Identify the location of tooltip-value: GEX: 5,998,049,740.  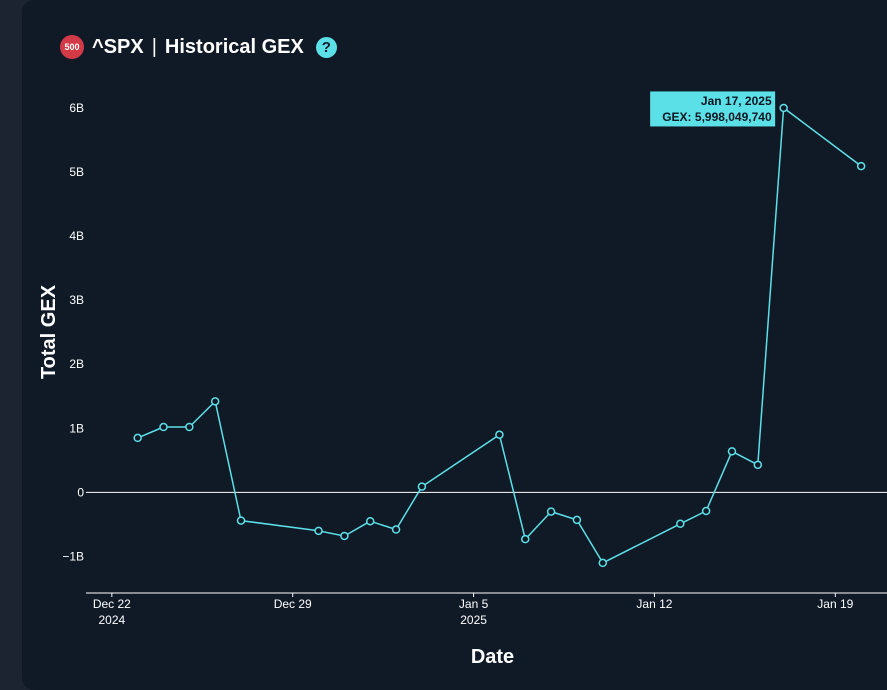
(717, 117).